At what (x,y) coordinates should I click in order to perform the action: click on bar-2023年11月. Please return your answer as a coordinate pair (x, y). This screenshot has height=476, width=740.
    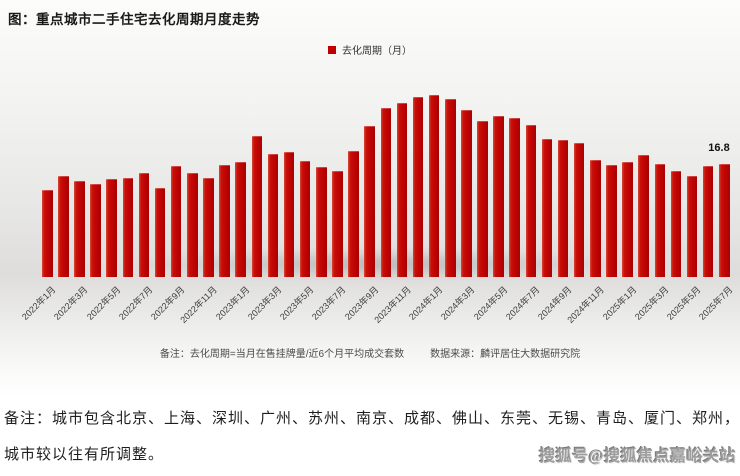
    Looking at the image, I should click on (402, 190).